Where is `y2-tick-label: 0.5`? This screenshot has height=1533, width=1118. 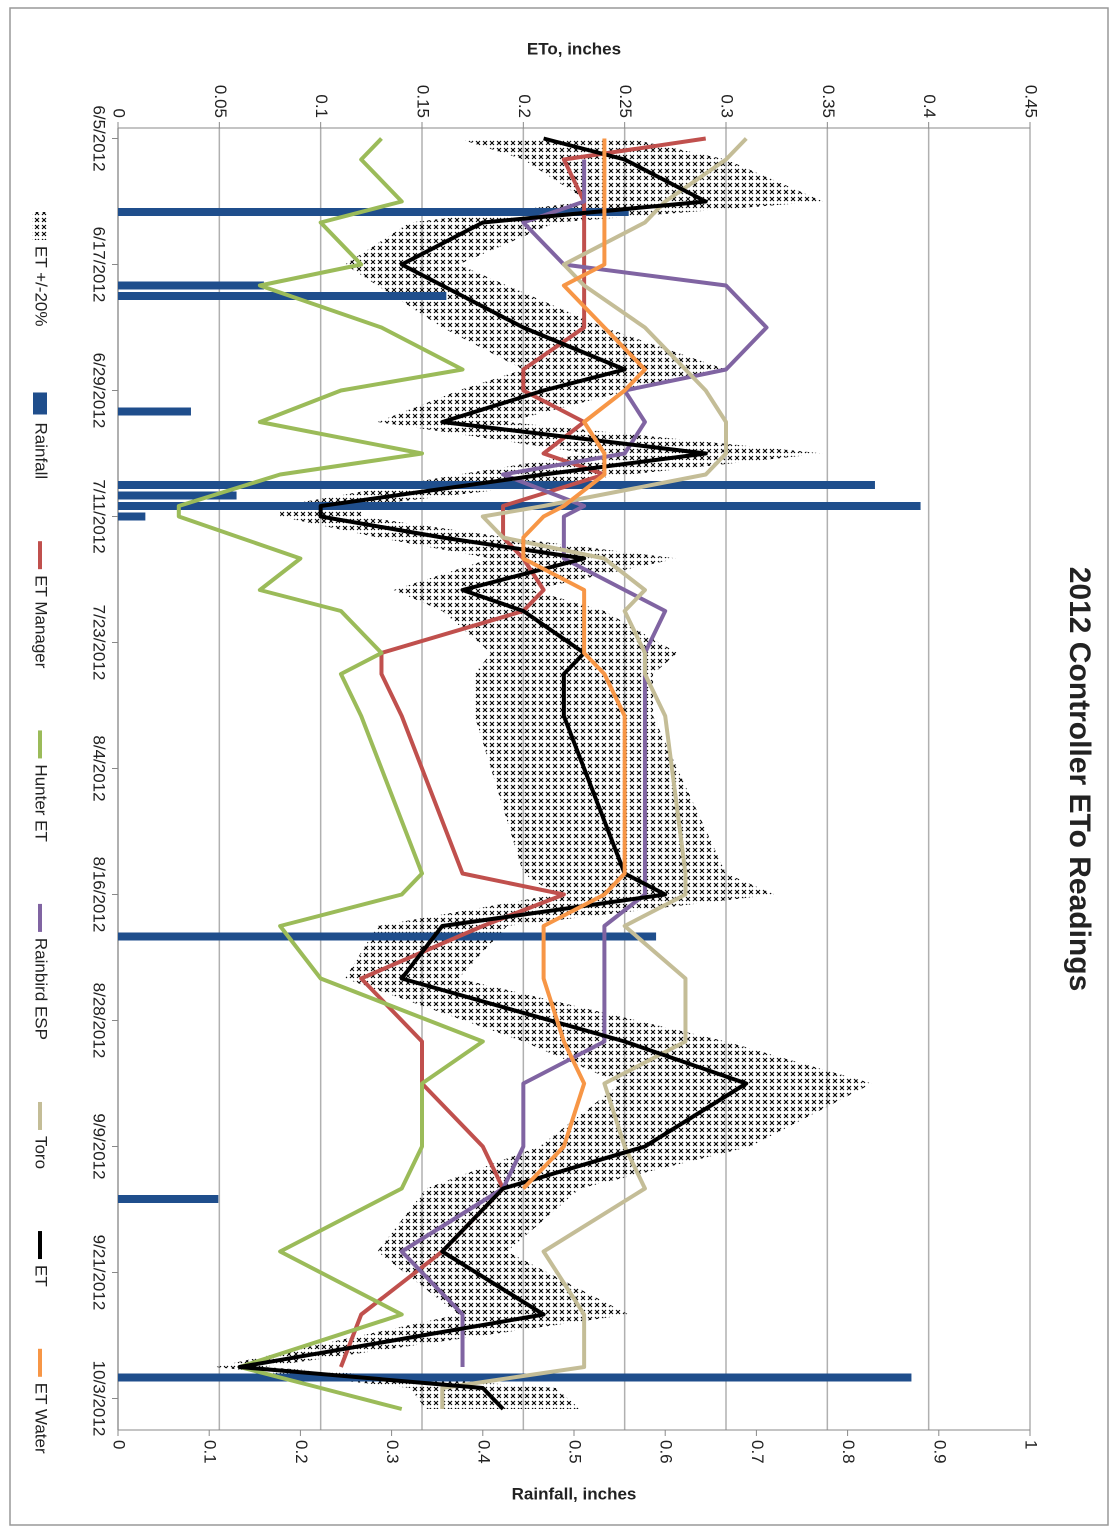 y2-tick-label: 0.5 is located at coordinates (575, 1452).